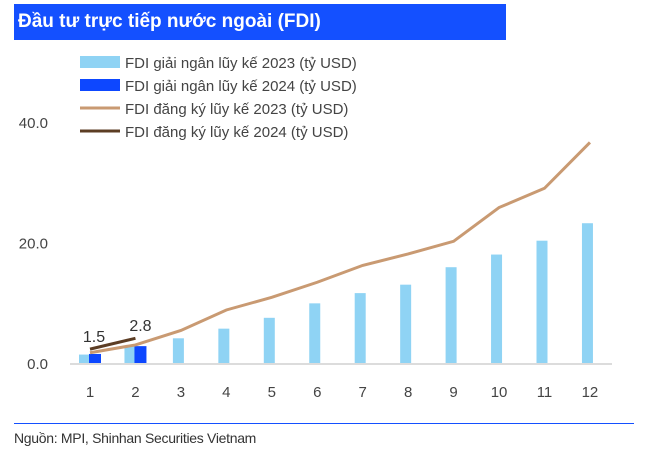  Describe the element at coordinates (140, 326) in the screenshot. I see `data-label: 2.8` at that location.